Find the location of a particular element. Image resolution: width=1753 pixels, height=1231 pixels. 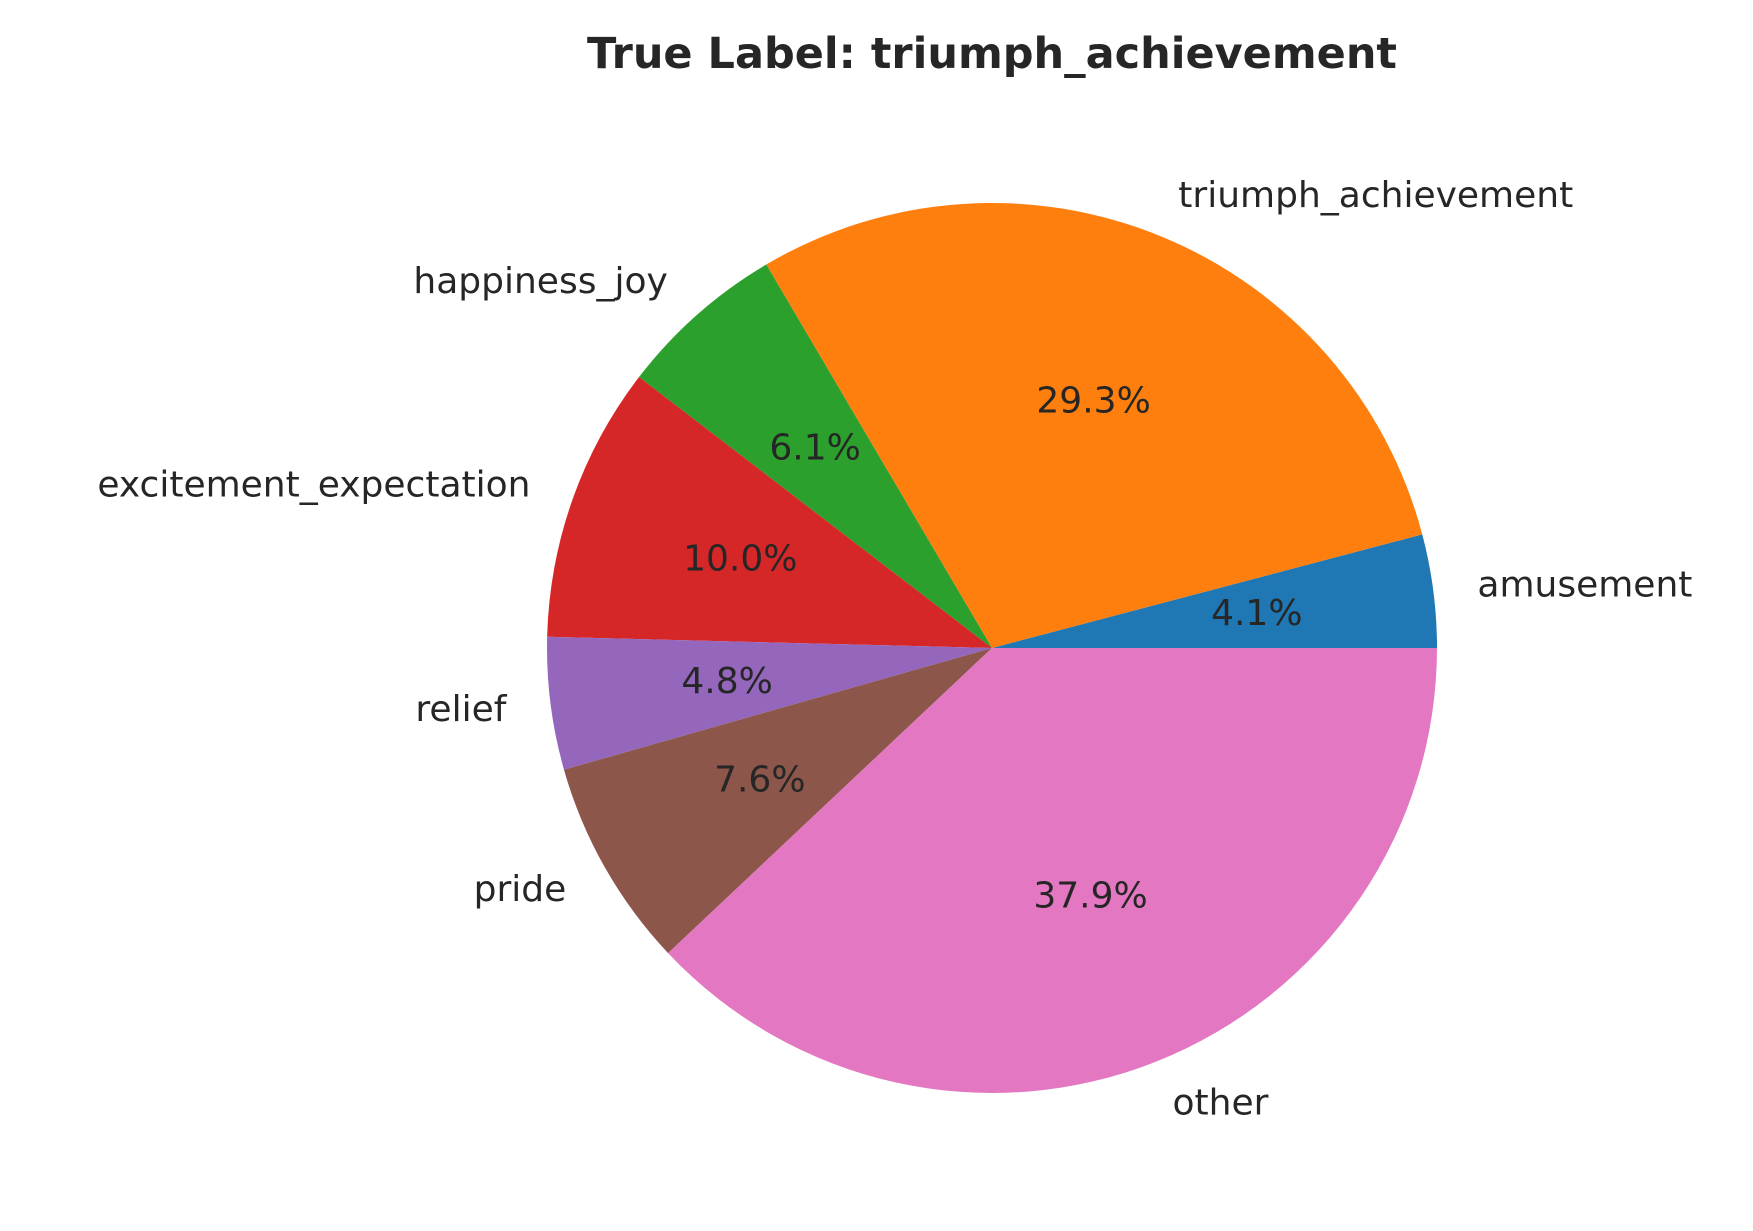

slice-label-happiness-joy: happiness_joy is located at coordinates (540, 281).